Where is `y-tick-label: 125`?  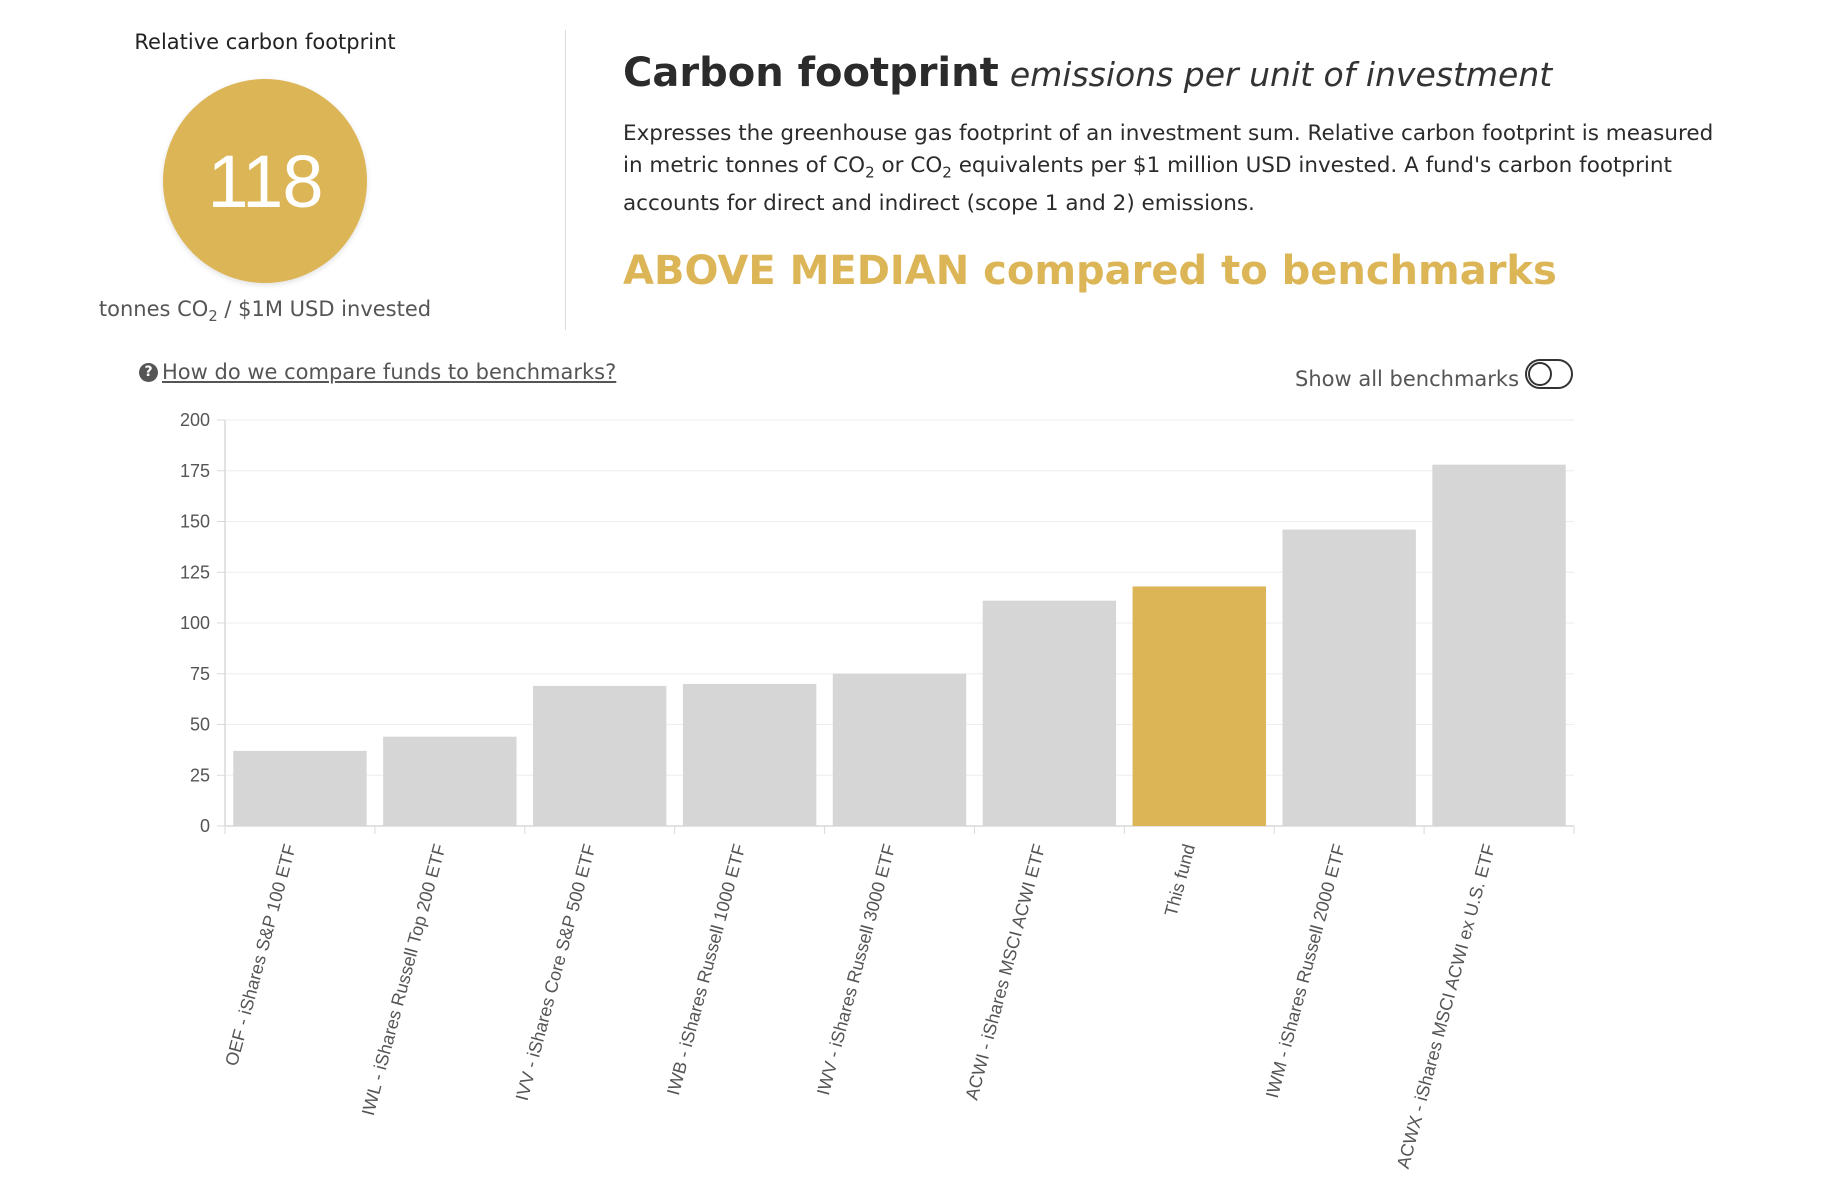 y-tick-label: 125 is located at coordinates (195, 572).